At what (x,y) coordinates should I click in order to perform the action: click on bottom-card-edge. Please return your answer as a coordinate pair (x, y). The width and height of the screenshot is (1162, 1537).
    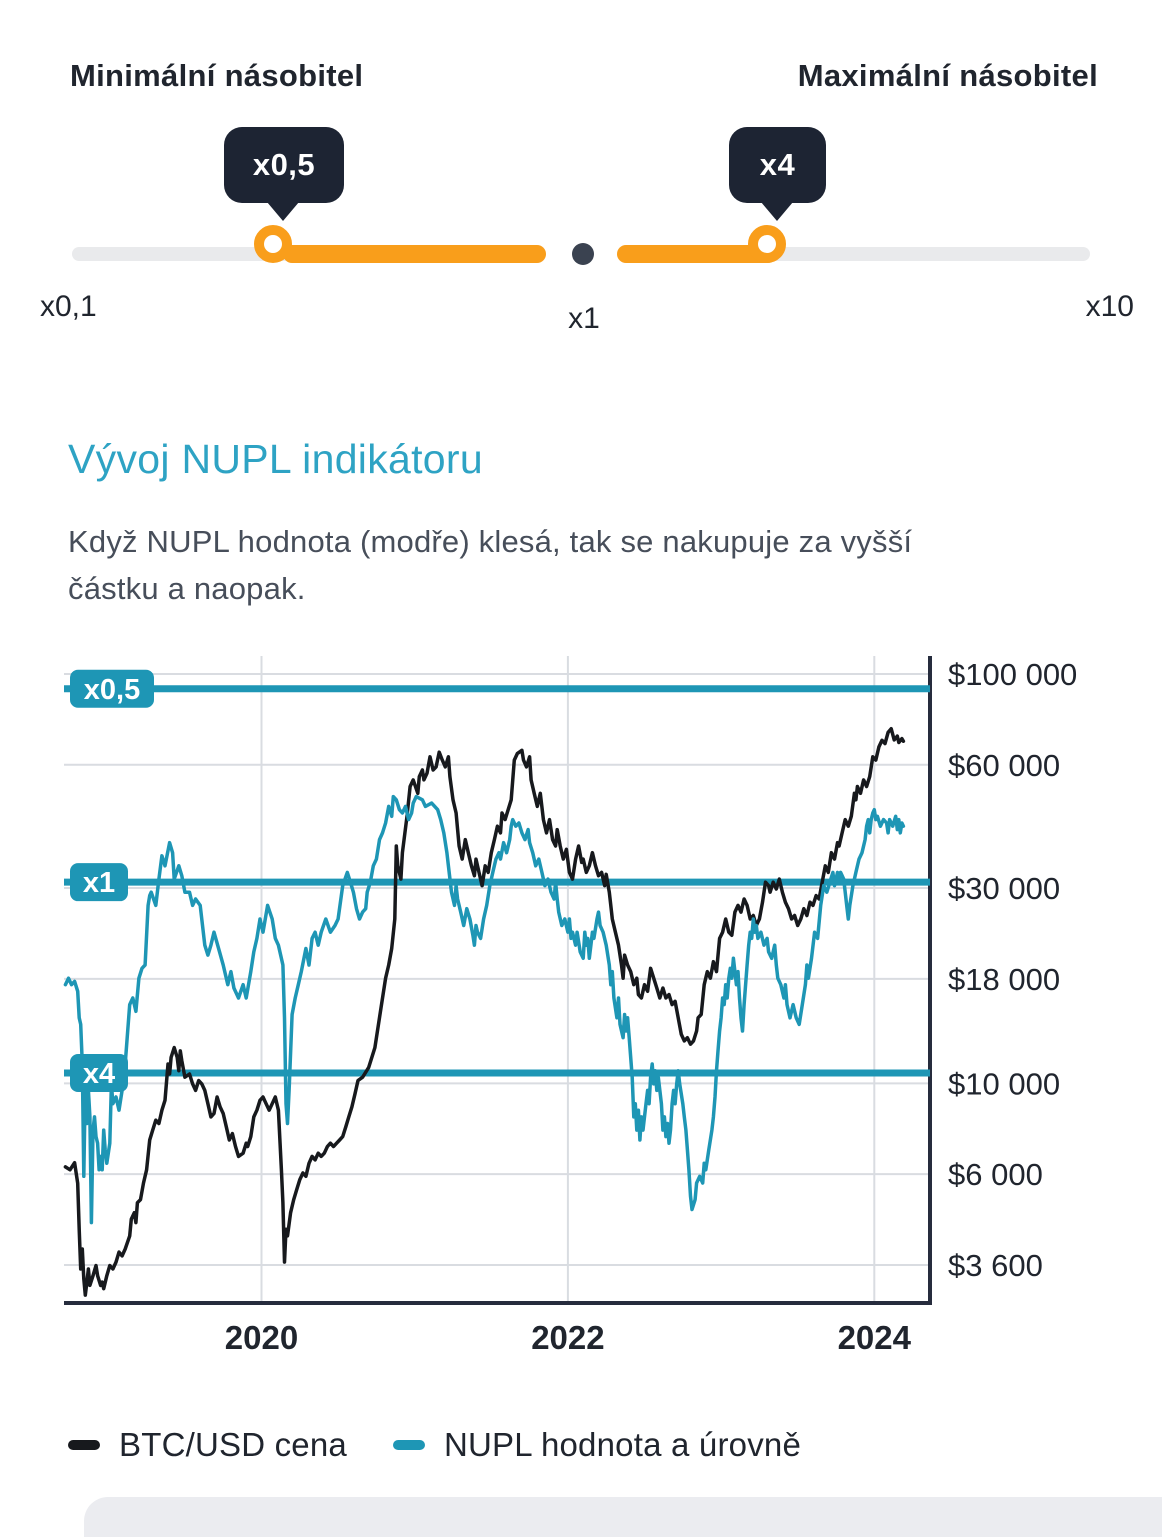
    Looking at the image, I should click on (623, 1517).